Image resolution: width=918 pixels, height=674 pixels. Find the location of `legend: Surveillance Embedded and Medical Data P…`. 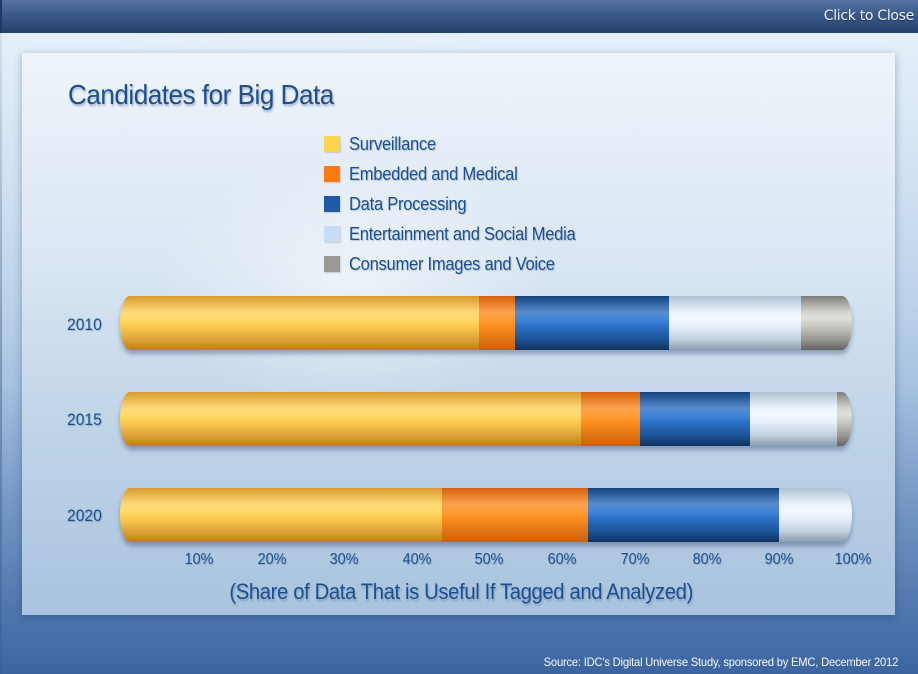

legend: Surveillance Embedded and Medical Data P… is located at coordinates (459, 204).